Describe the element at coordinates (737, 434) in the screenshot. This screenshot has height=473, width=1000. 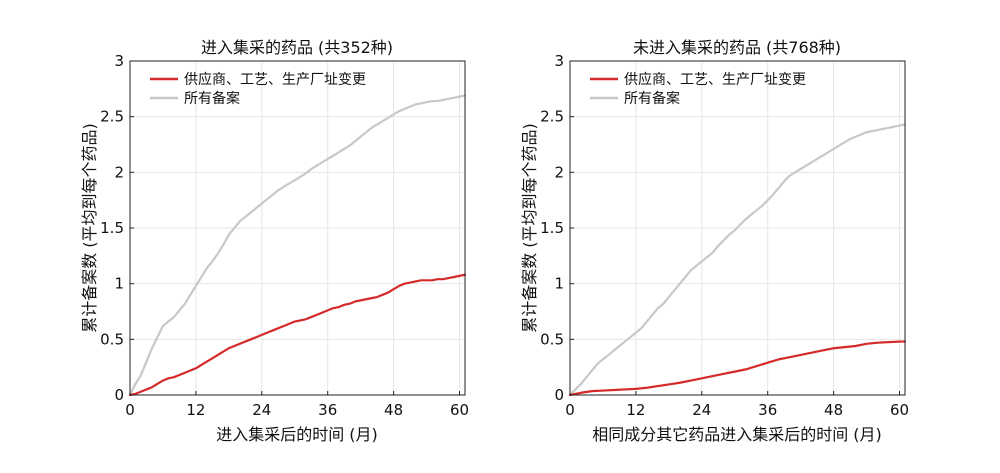
I see `x-axis-title: 相同成分其它药品进入集采后的时间 (月)` at that location.